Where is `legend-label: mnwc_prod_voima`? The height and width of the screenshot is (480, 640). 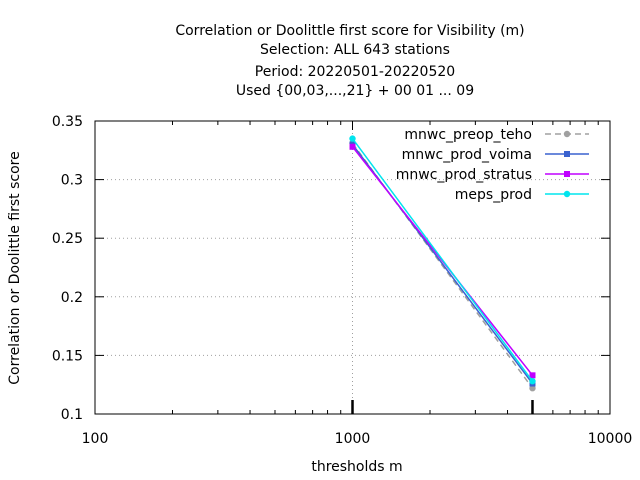
legend-label: mnwc_prod_voima is located at coordinates (467, 155).